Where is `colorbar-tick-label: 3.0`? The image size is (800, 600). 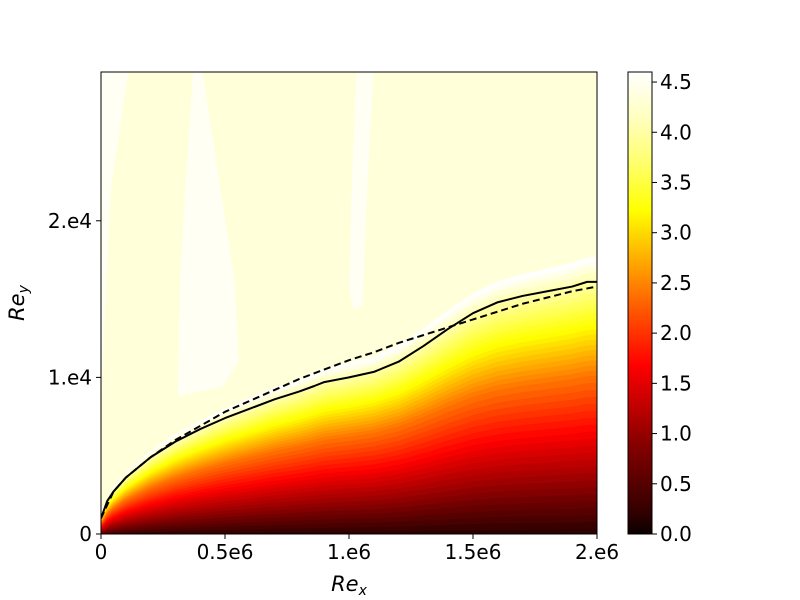
colorbar-tick-label: 3.0 is located at coordinates (676, 233).